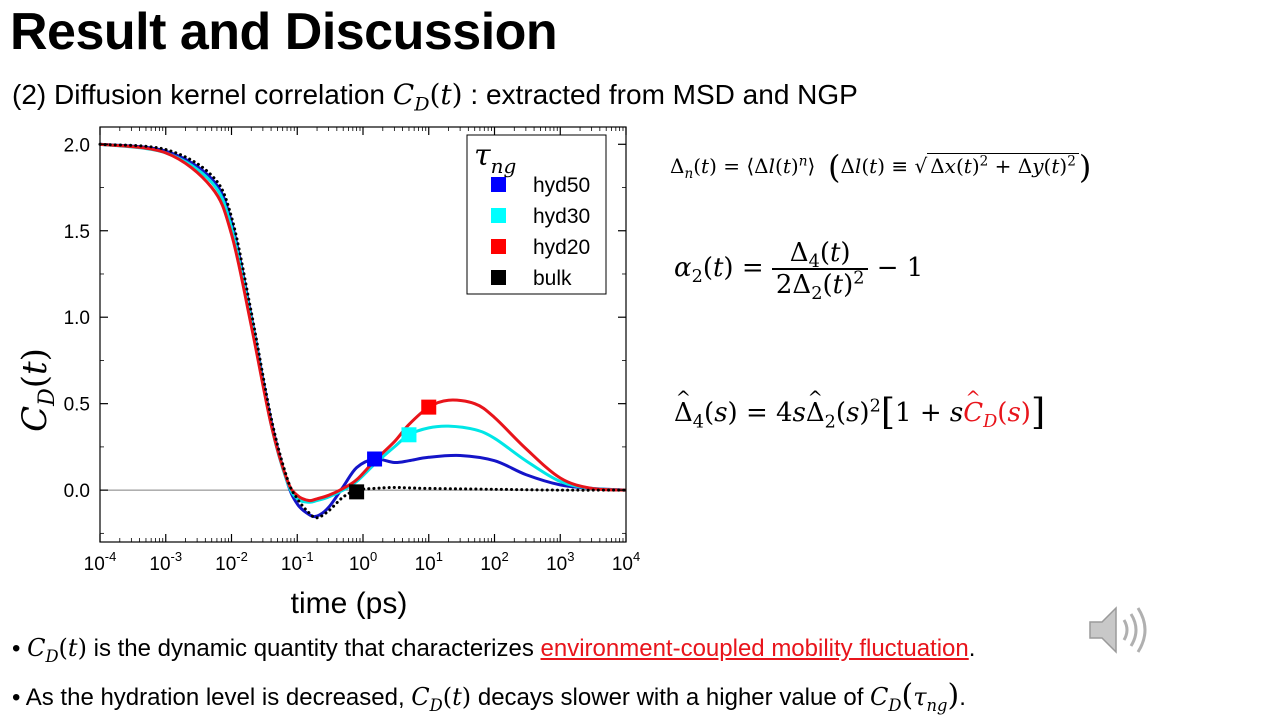  I want to click on y-tick-label: 1.0, so click(77, 318).